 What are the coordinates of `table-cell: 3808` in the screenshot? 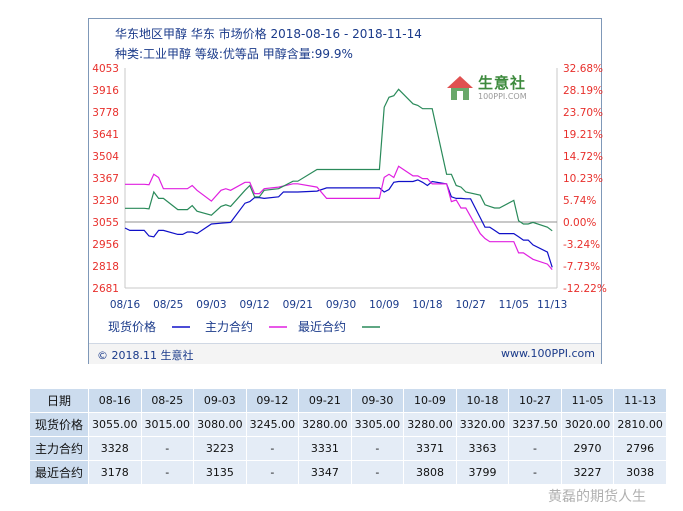 It's located at (430, 472).